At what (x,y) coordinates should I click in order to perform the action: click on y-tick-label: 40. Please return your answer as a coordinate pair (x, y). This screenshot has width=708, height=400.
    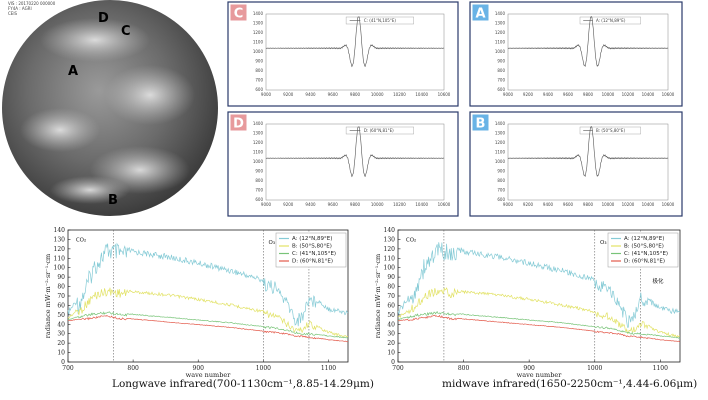
    Looking at the image, I should click on (391, 324).